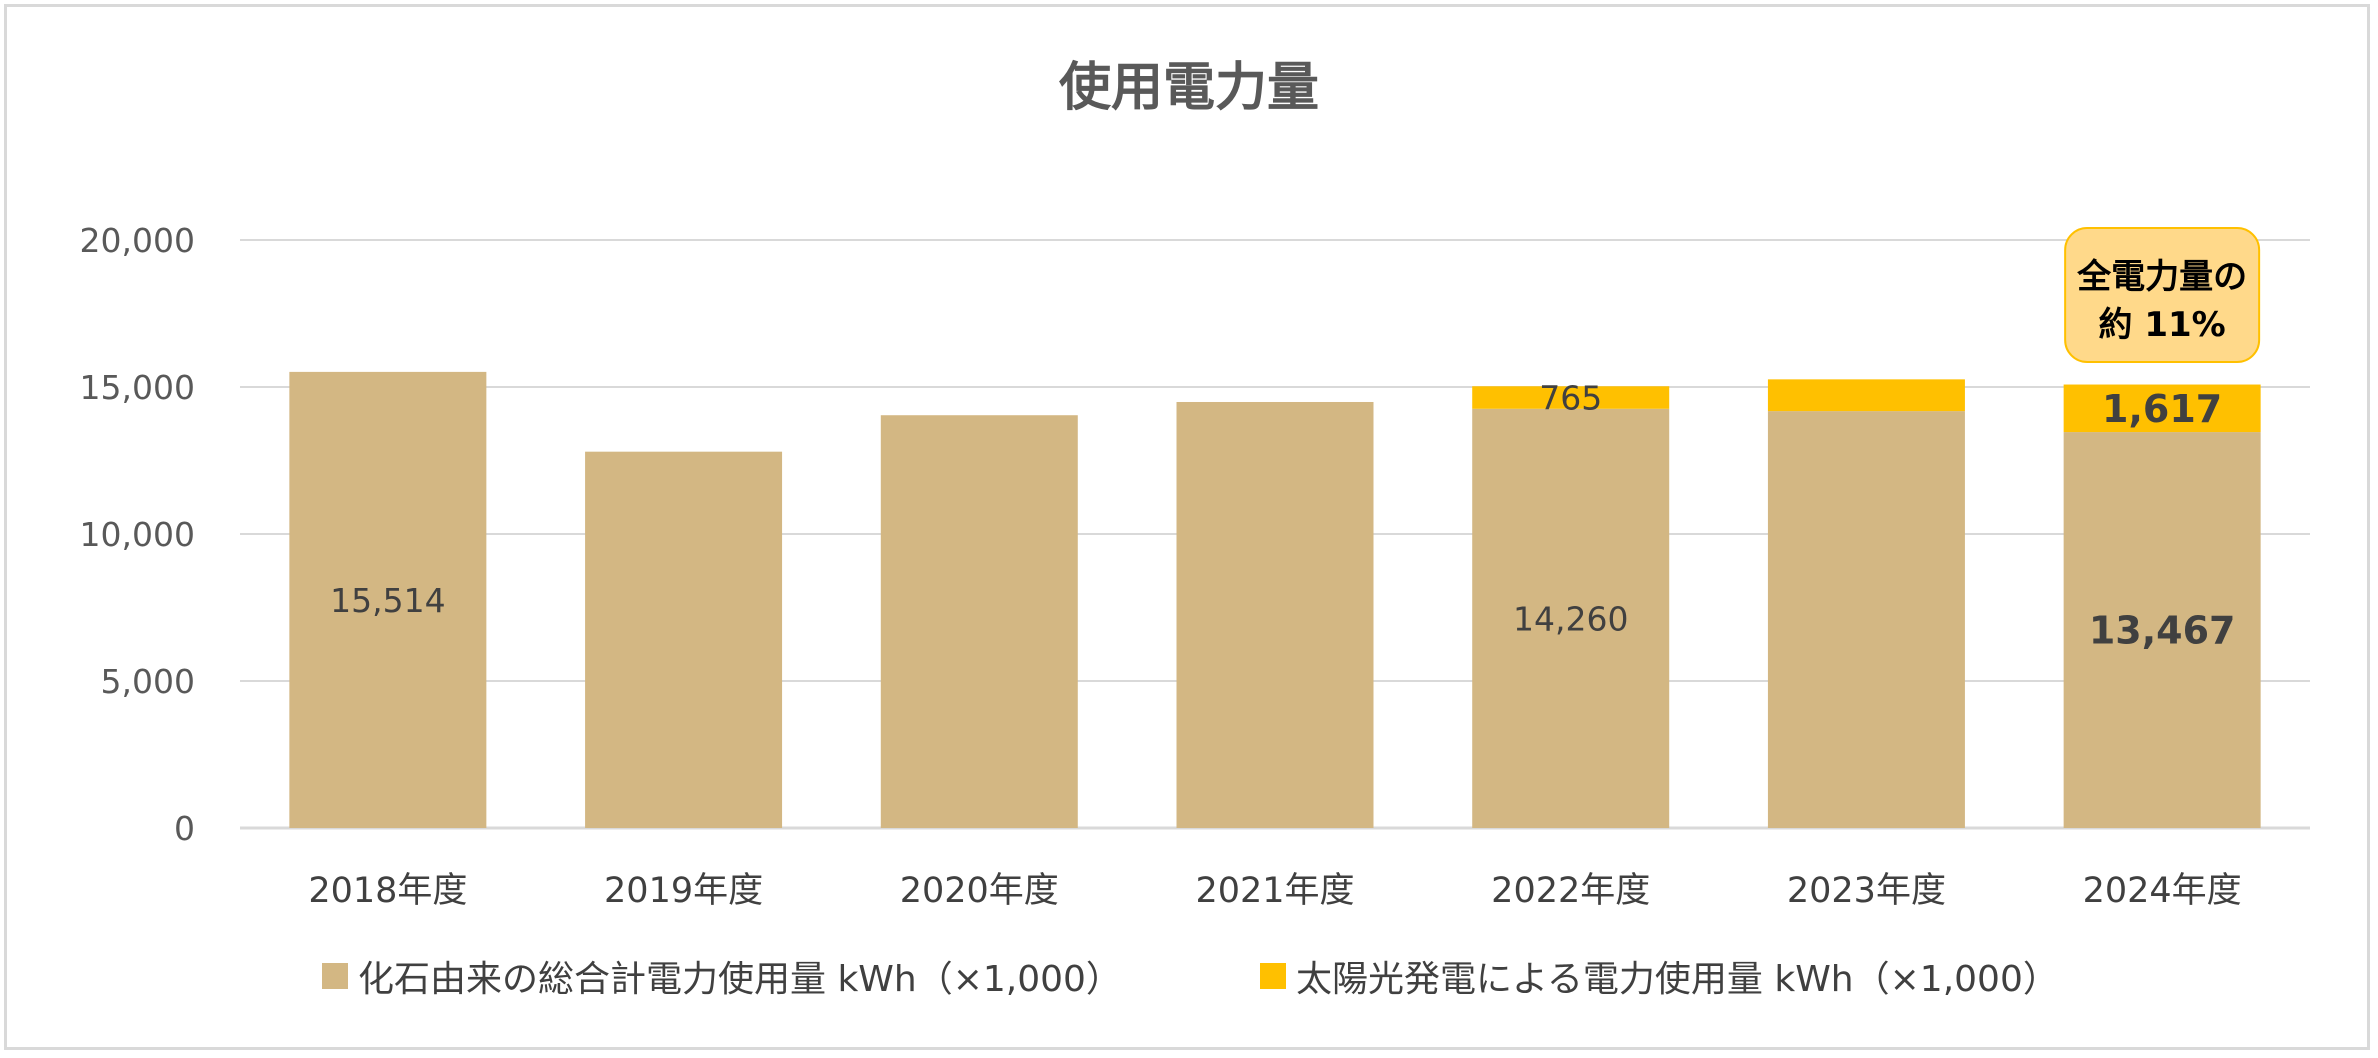  I want to click on data-label: 15,514, so click(387, 600).